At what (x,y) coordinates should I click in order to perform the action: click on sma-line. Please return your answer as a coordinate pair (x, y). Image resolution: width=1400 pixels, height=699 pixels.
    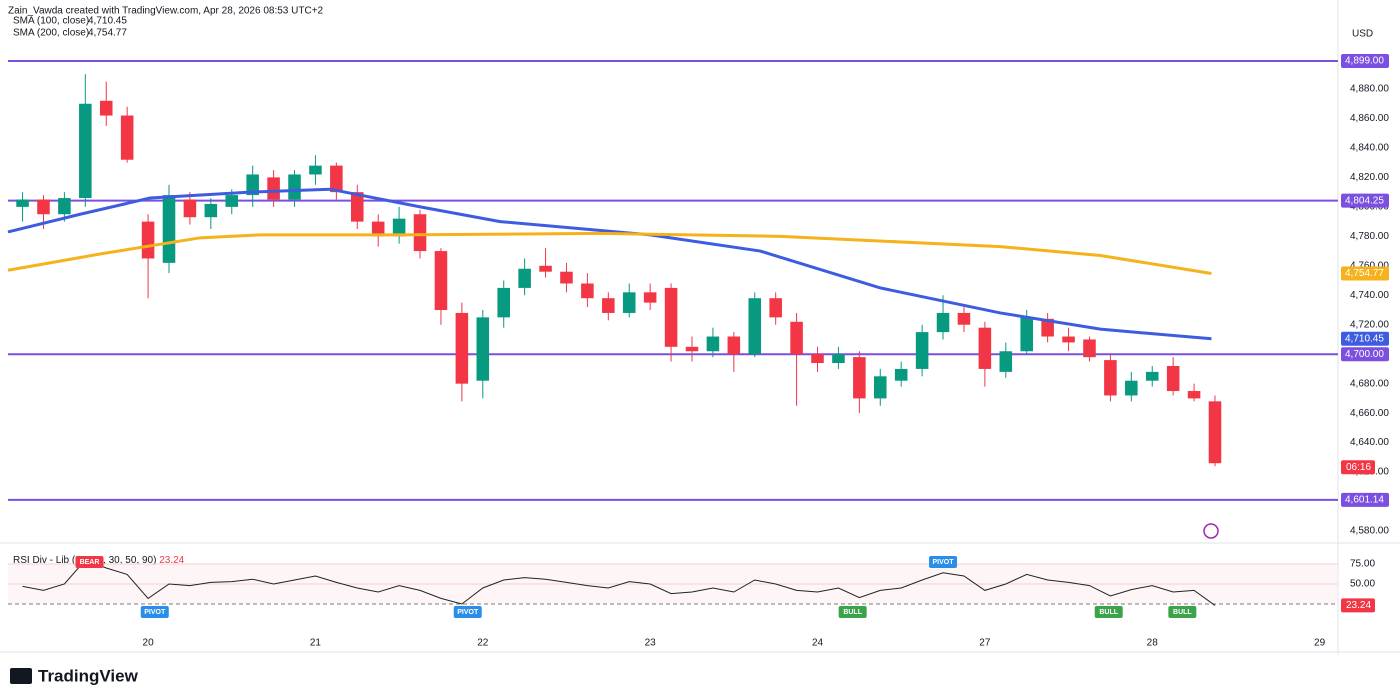
    Looking at the image, I should click on (609, 253).